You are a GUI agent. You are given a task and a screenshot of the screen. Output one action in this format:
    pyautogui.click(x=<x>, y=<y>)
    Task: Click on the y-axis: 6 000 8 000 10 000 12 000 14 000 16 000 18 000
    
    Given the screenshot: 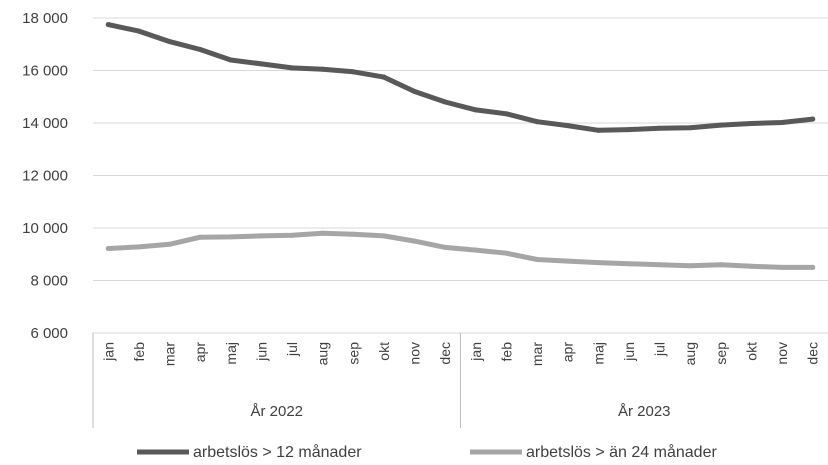 What is the action you would take?
    pyautogui.click(x=45, y=176)
    